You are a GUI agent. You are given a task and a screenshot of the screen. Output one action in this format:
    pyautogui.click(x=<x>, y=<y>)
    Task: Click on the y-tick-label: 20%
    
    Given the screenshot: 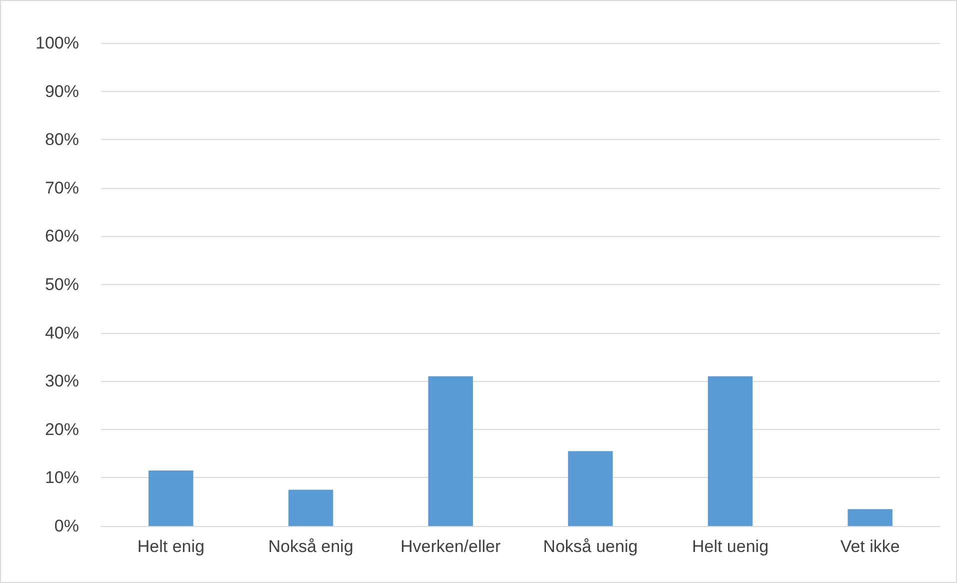 What is the action you would take?
    pyautogui.click(x=61, y=429)
    